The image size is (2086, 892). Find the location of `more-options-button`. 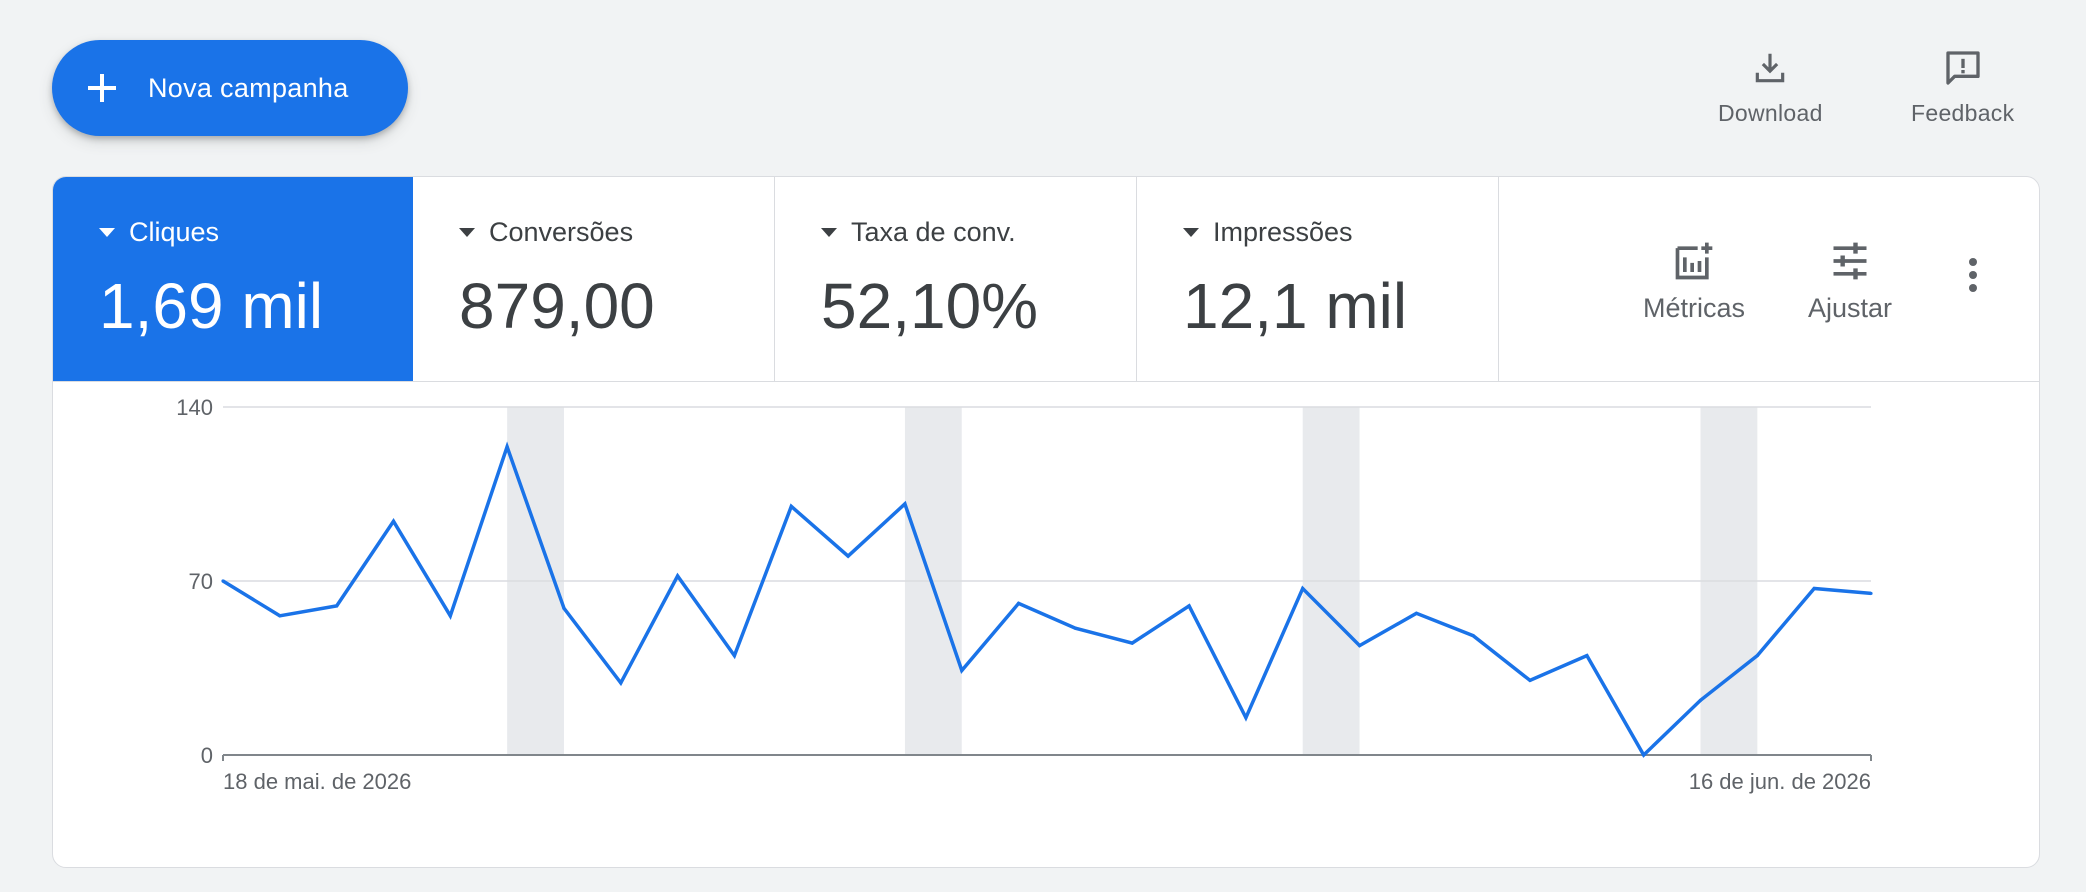

more-options-button is located at coordinates (1973, 277).